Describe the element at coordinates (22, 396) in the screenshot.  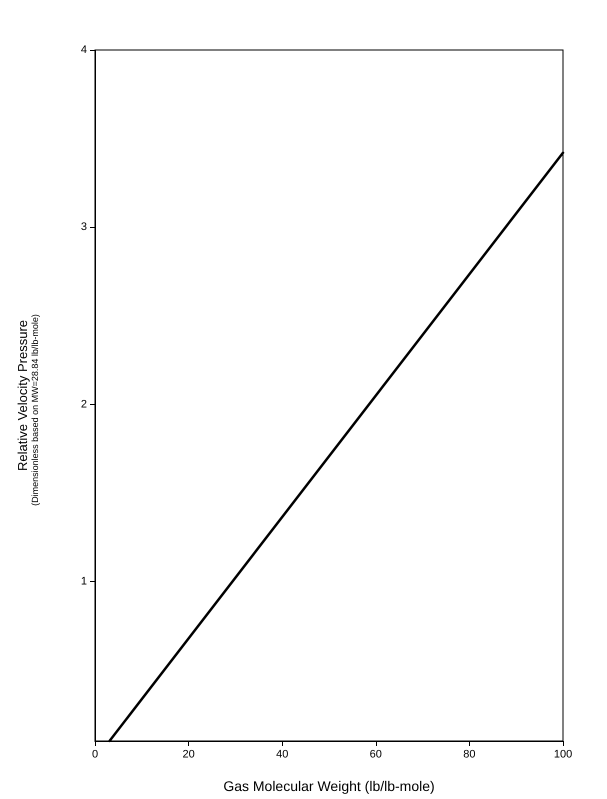
I see `y-axis-title: Relative Velocity Pressure` at that location.